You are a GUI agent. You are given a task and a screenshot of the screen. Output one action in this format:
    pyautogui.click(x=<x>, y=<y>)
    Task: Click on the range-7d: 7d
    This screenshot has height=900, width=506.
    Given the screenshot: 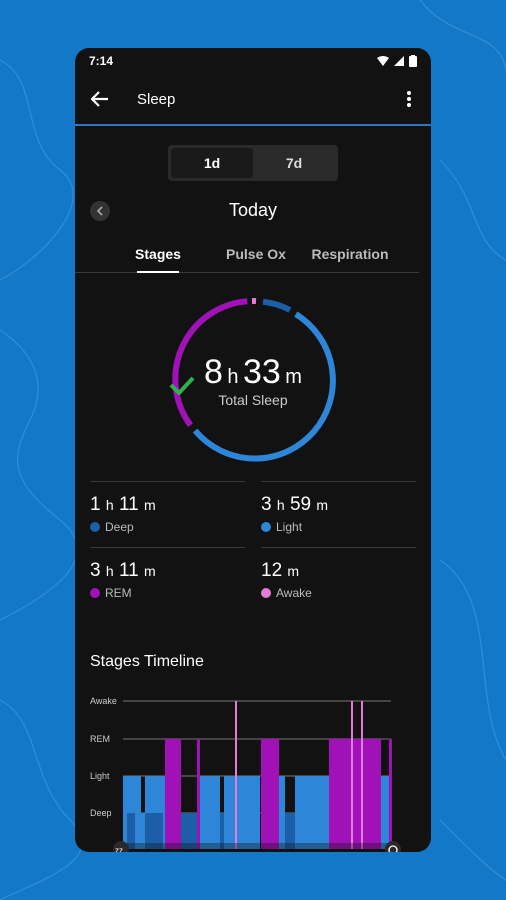 What is the action you would take?
    pyautogui.click(x=294, y=163)
    